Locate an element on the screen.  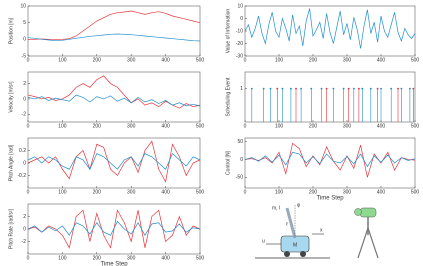
camera is located at coordinates (366, 233).